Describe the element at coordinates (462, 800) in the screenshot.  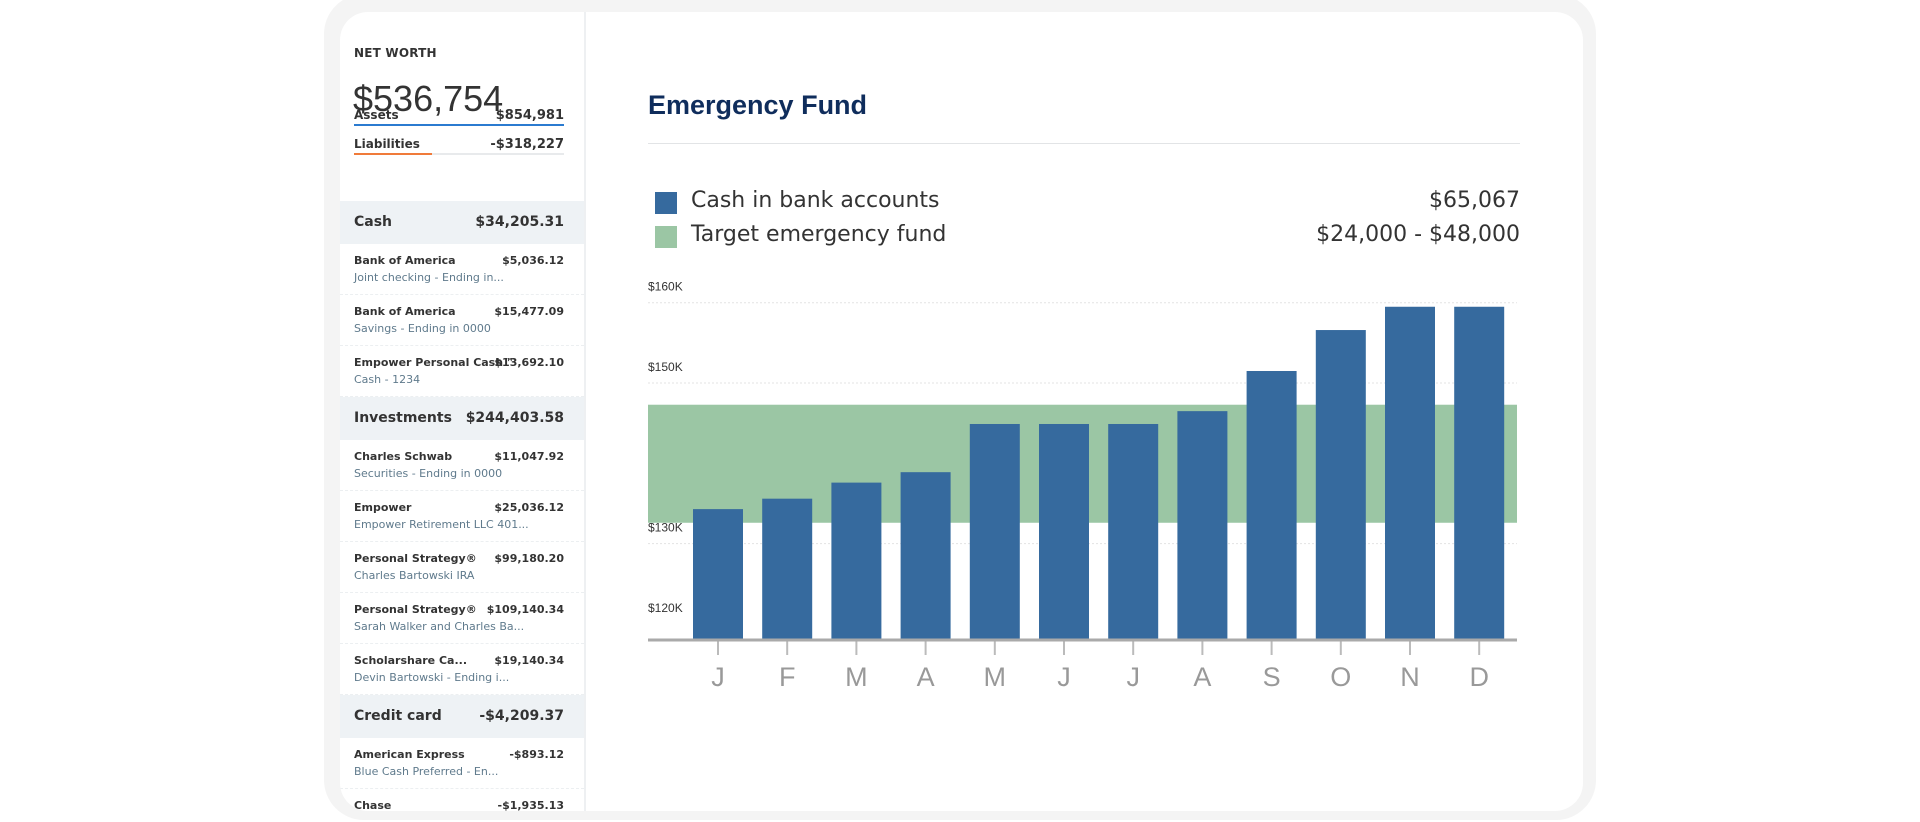
I see `account-item: Chase -$1,935.13` at that location.